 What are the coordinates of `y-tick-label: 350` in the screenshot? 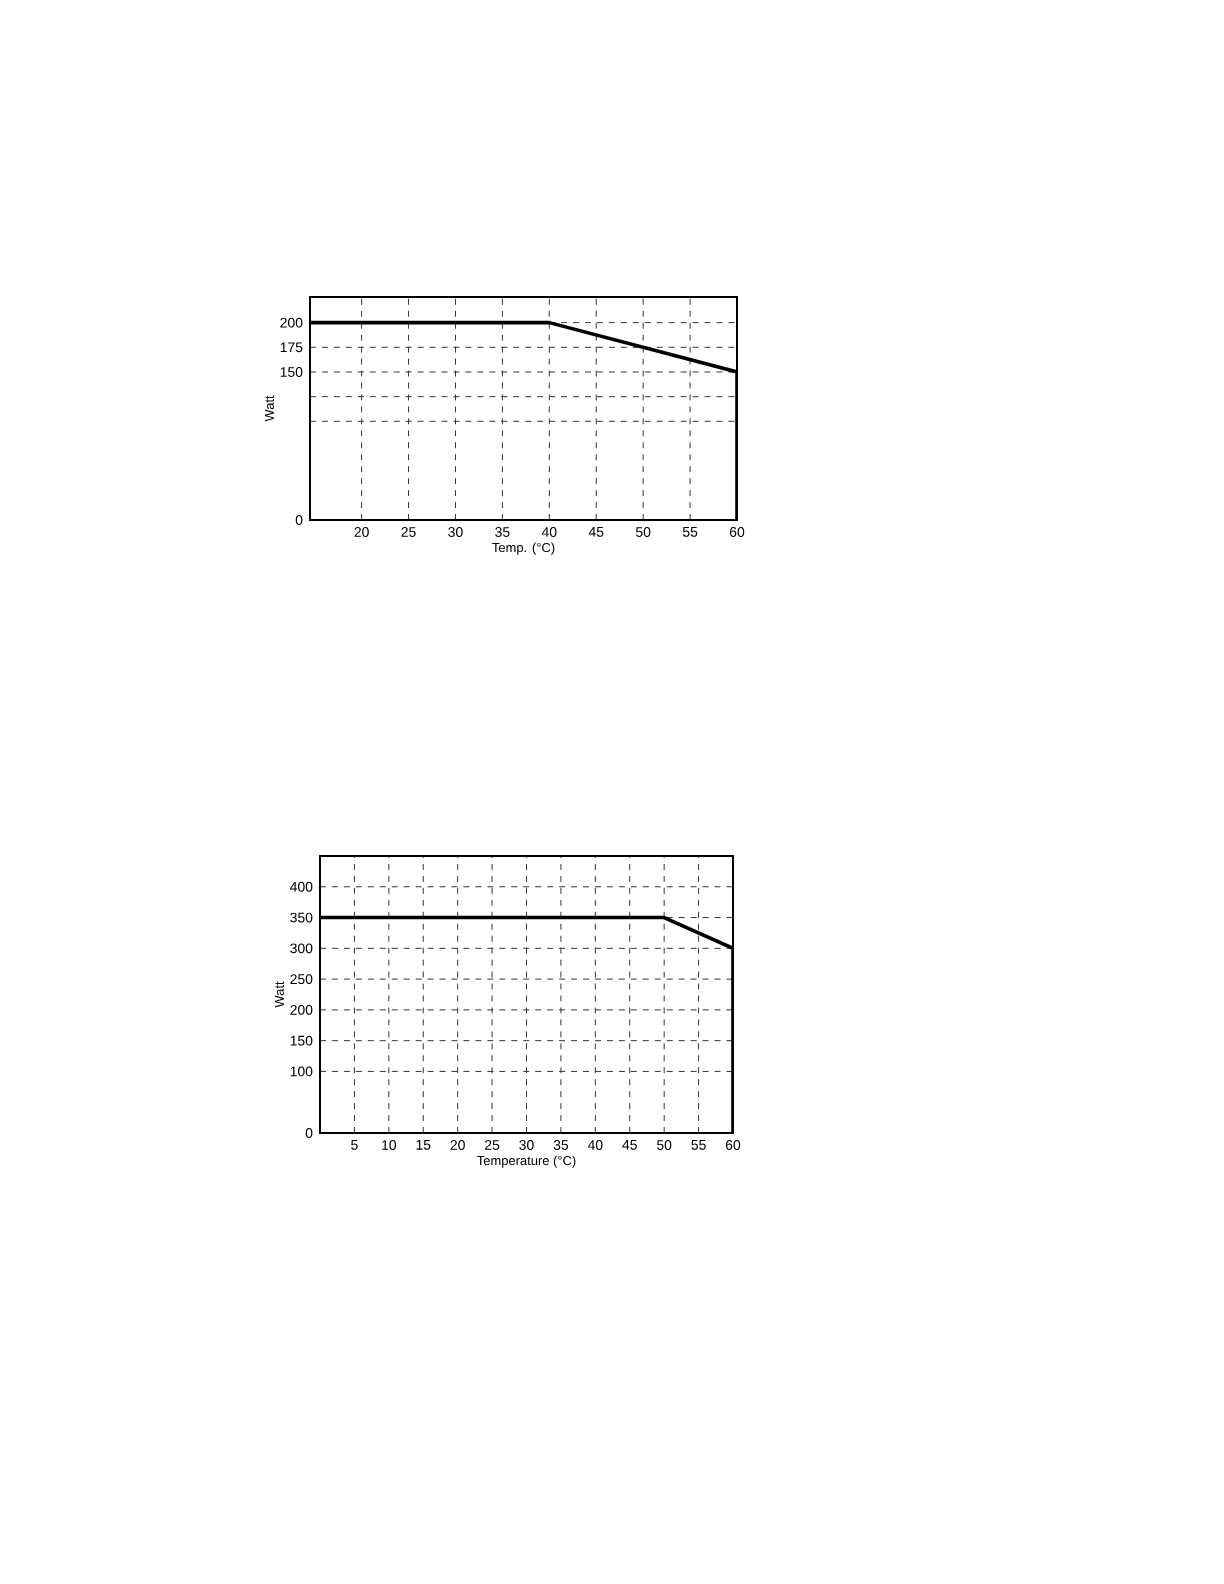 It's located at (301, 917).